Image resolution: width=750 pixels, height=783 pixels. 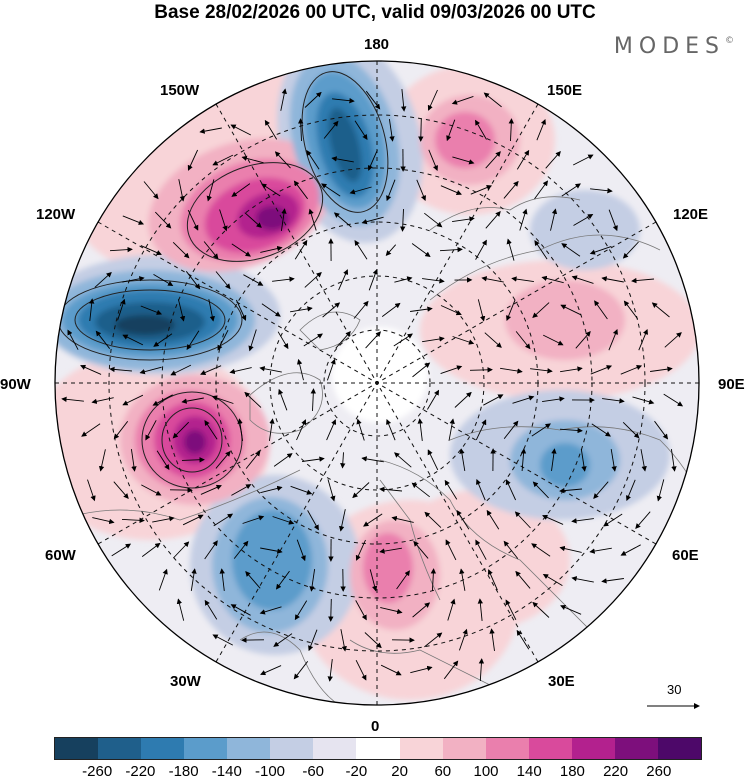 I want to click on lon-label-180: 180, so click(x=377, y=44).